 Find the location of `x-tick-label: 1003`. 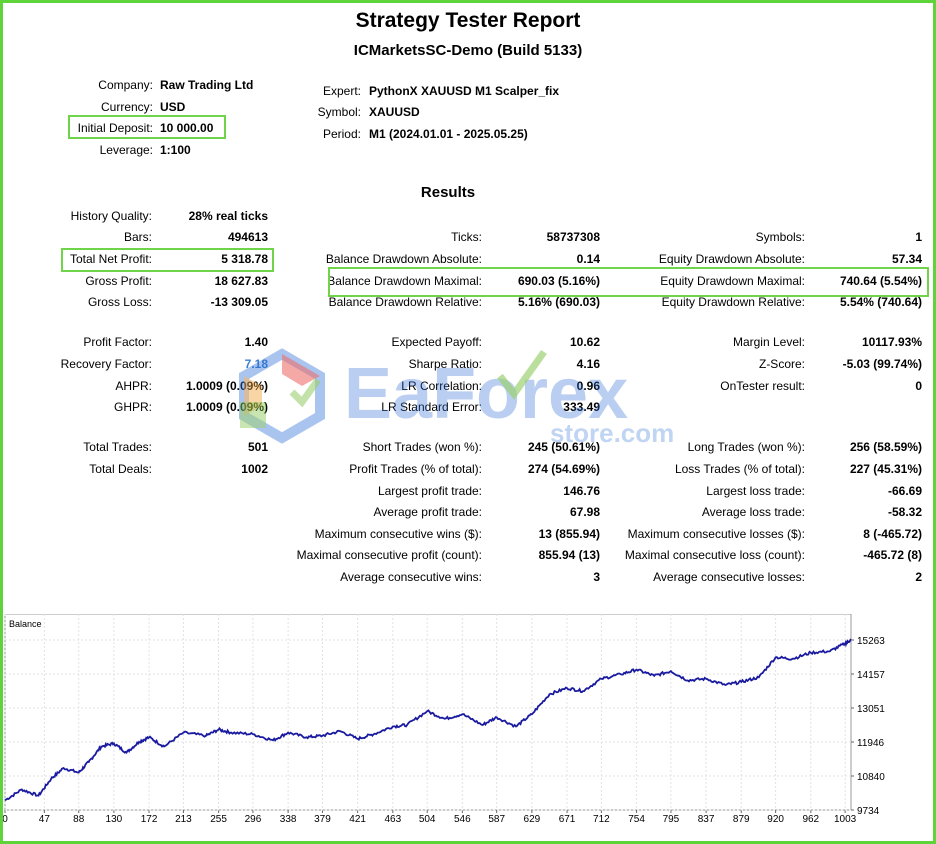

x-tick-label: 1003 is located at coordinates (845, 819).